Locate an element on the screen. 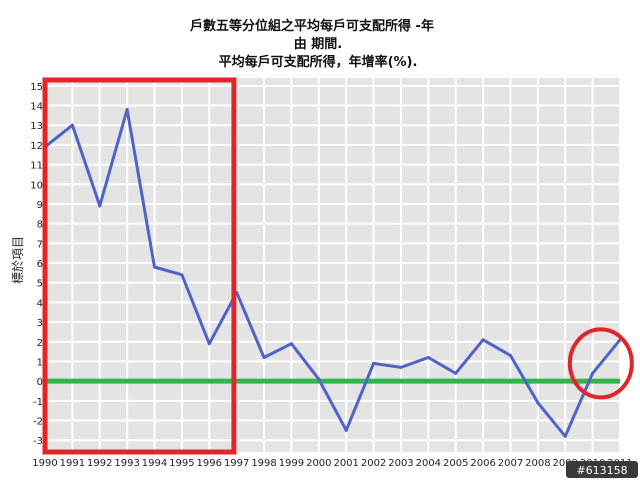 This screenshot has width=640, height=480. watermark-background is located at coordinates (602, 469).